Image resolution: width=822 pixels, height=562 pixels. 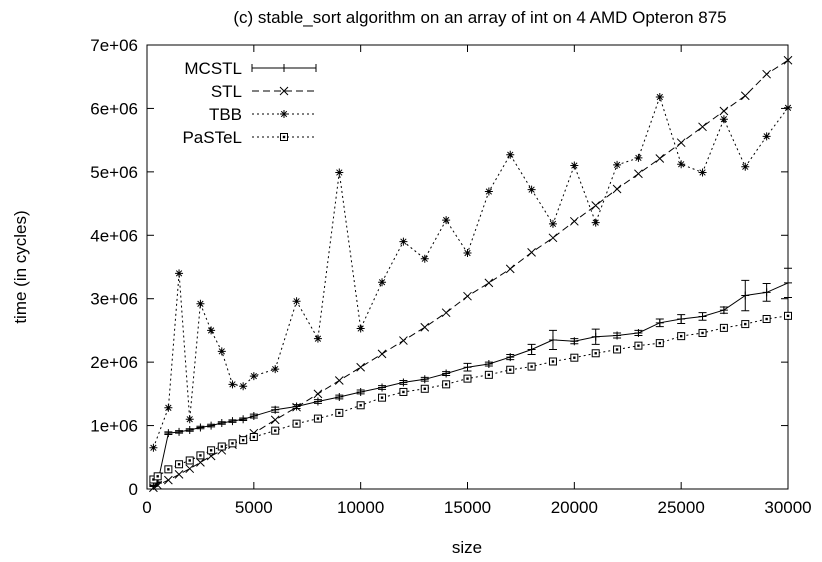 I want to click on legend-item-tbb: TBB, so click(x=262, y=114).